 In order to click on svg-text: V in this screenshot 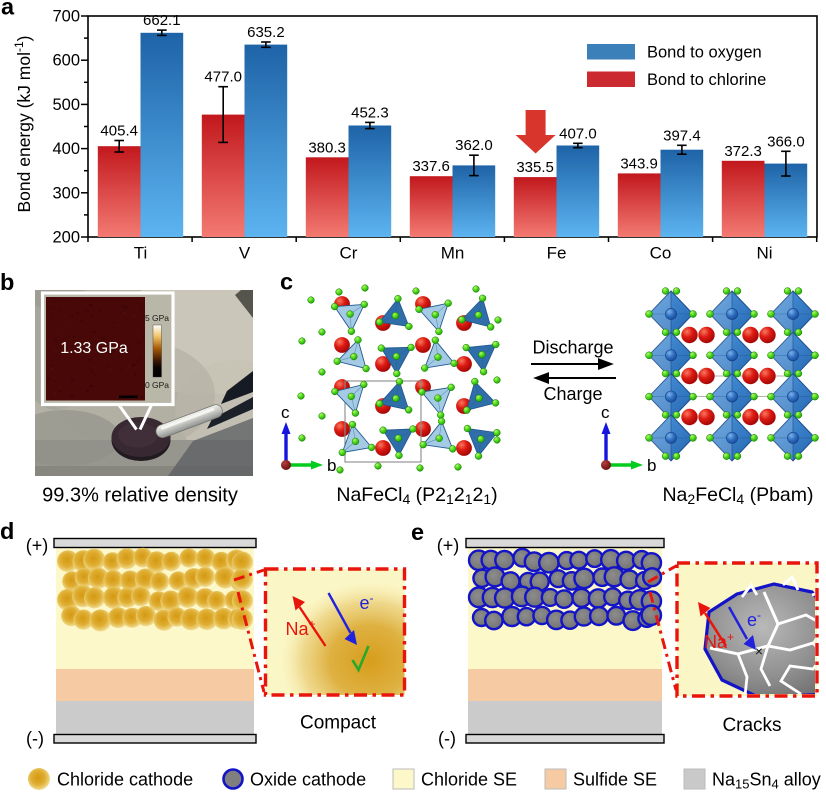, I will do `click(245, 253)`.